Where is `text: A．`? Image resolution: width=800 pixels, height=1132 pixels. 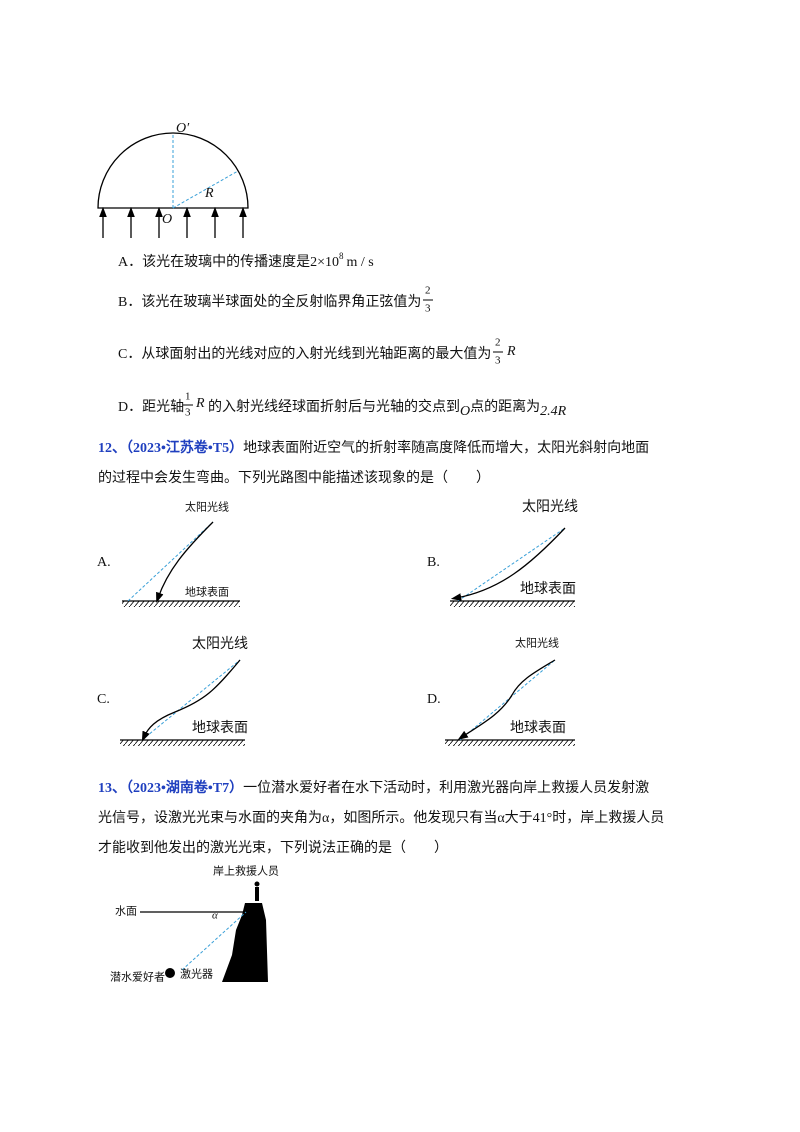 text: A． is located at coordinates (130, 262).